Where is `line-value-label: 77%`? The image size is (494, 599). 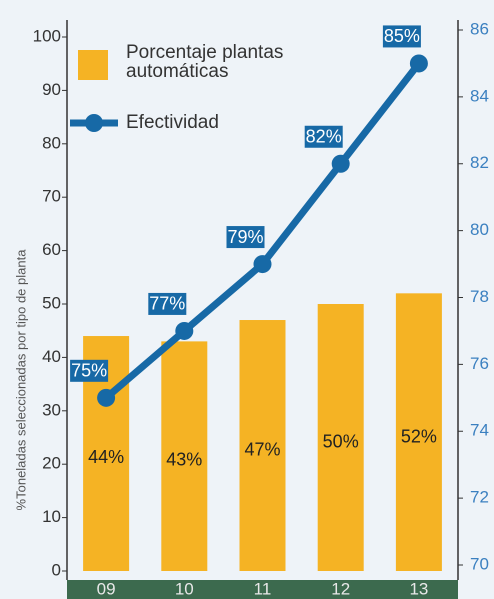 line-value-label: 77% is located at coordinates (167, 304).